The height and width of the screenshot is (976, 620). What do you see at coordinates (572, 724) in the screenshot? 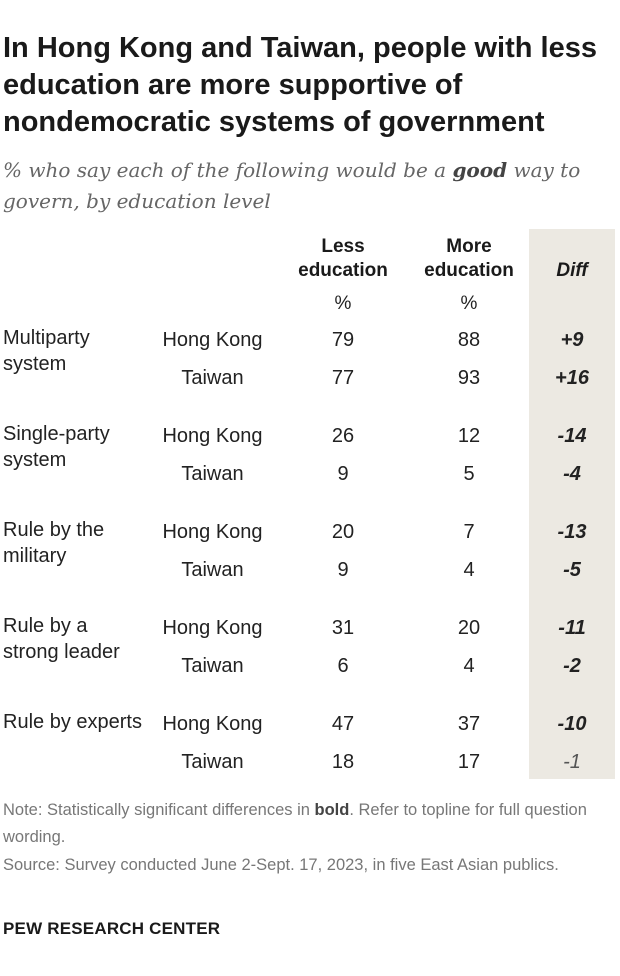
I see `value-diff: -10` at bounding box center [572, 724].